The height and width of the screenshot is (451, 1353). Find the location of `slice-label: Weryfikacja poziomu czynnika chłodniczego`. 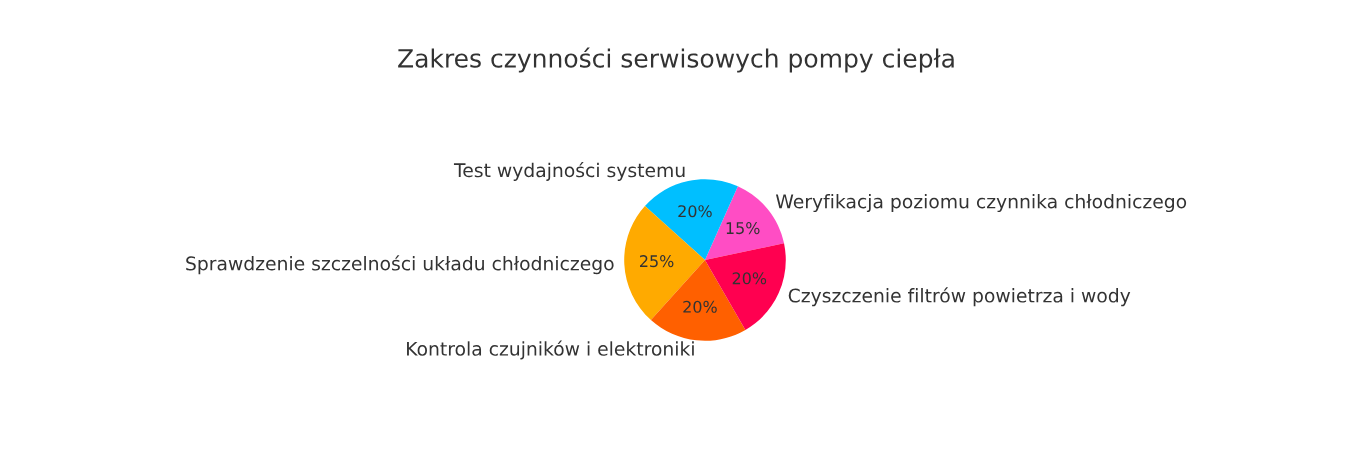

slice-label: Weryfikacja poziomu czynnika chłodniczego is located at coordinates (981, 203).